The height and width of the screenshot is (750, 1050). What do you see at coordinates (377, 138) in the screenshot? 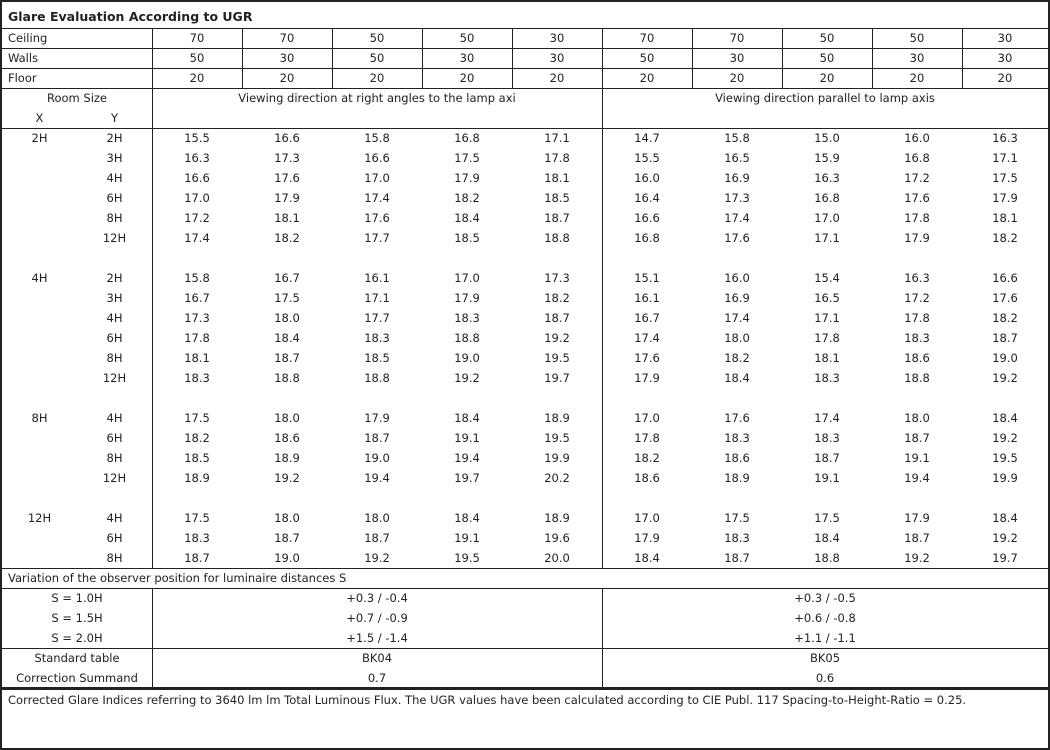
I see `ugr-value: 15.8` at bounding box center [377, 138].